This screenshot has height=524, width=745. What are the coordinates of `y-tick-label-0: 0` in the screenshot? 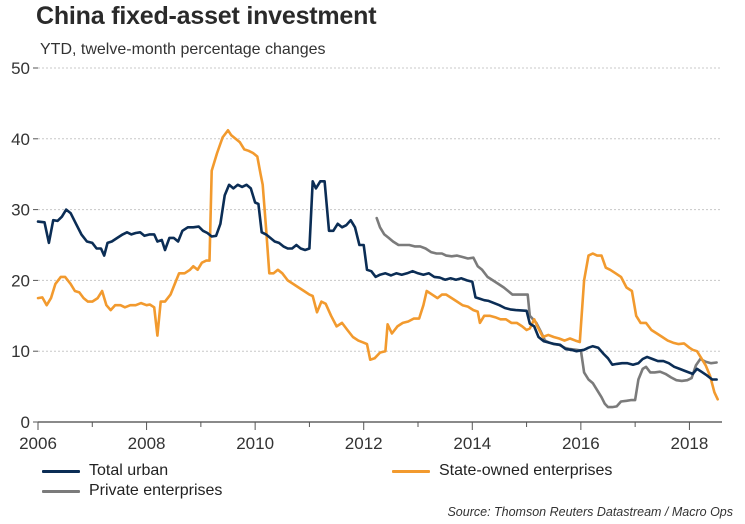 It's located at (25, 422).